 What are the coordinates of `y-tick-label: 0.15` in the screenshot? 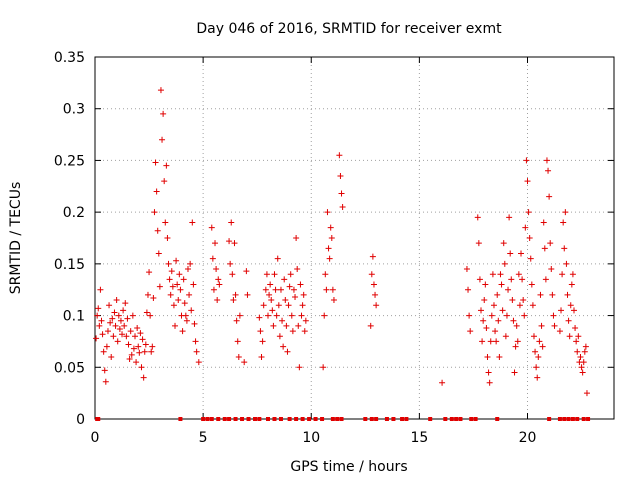 It's located at (69, 265).